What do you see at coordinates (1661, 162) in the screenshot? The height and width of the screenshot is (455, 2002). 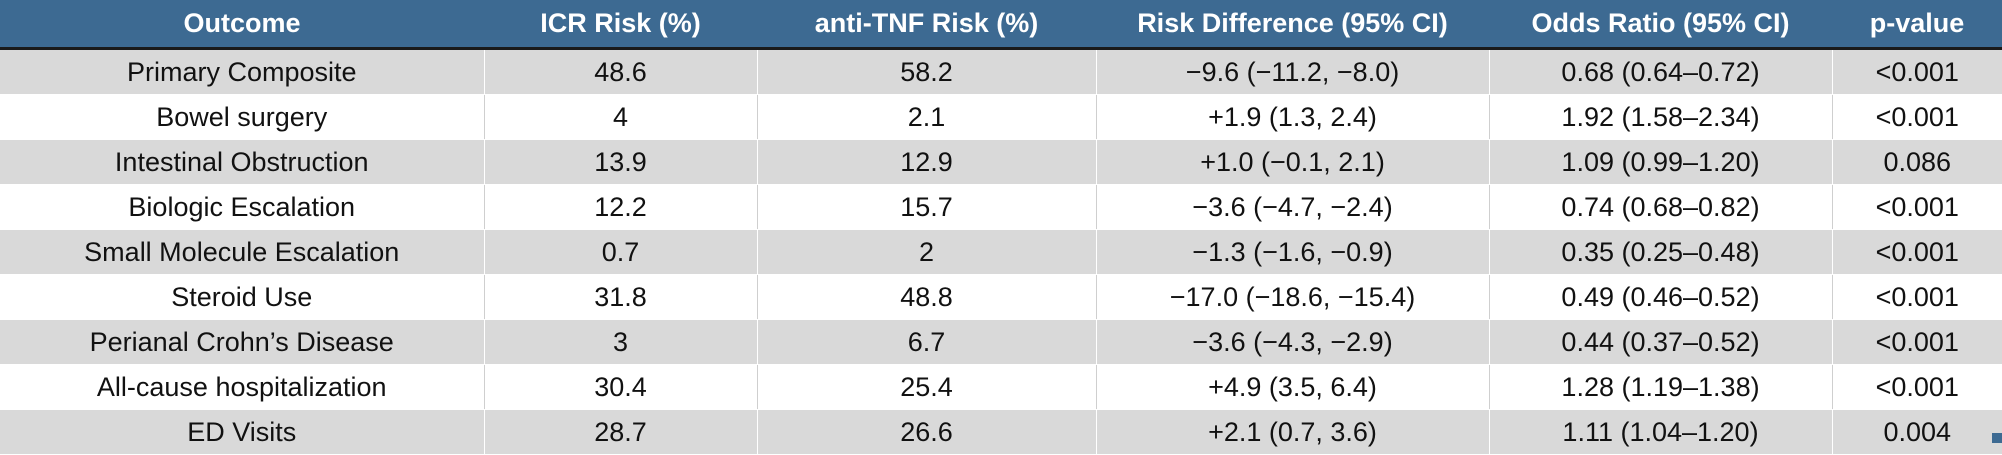 I see `cell-odds-ratio: 1.09 (0.99–1.20)` at bounding box center [1661, 162].